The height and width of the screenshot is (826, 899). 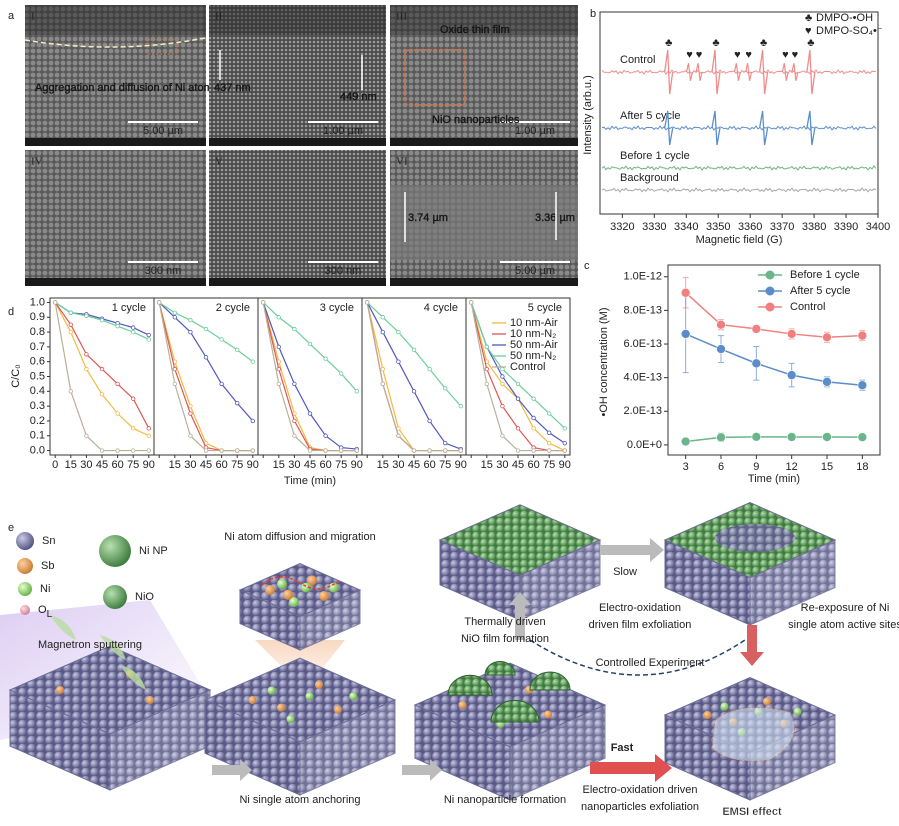 What do you see at coordinates (545, 308) in the screenshot?
I see `subplot-title: 5 cycle` at bounding box center [545, 308].